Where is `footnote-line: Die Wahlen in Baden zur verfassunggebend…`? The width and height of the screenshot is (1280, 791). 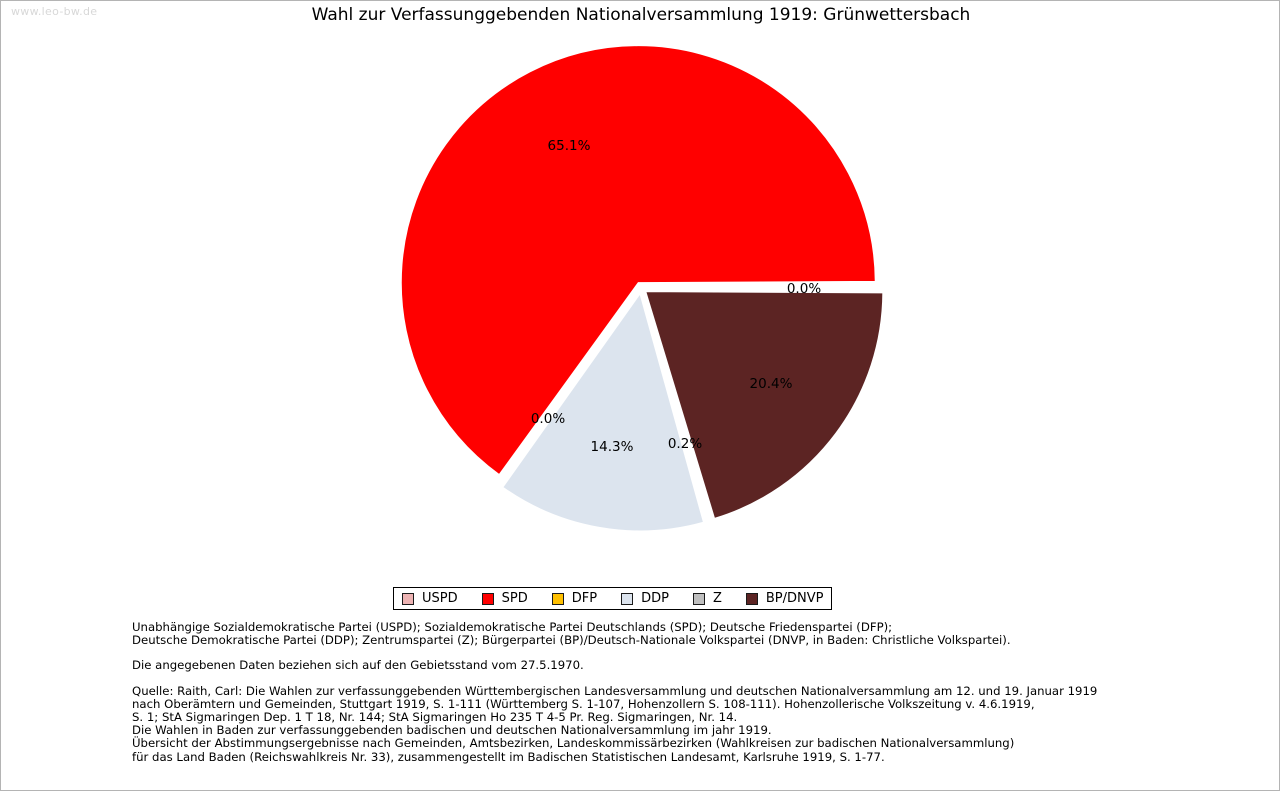 footnote-line: Die Wahlen in Baden zur verfassunggebend… is located at coordinates (452, 730).